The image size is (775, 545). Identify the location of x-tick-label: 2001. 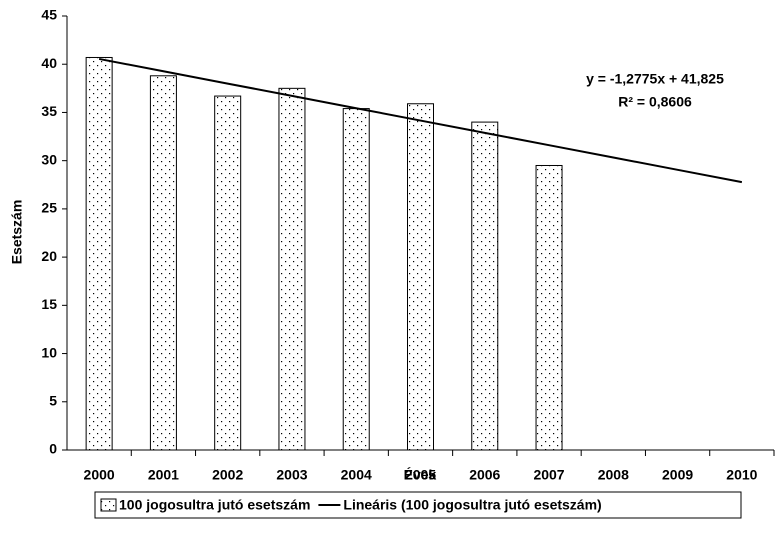
(163, 475).